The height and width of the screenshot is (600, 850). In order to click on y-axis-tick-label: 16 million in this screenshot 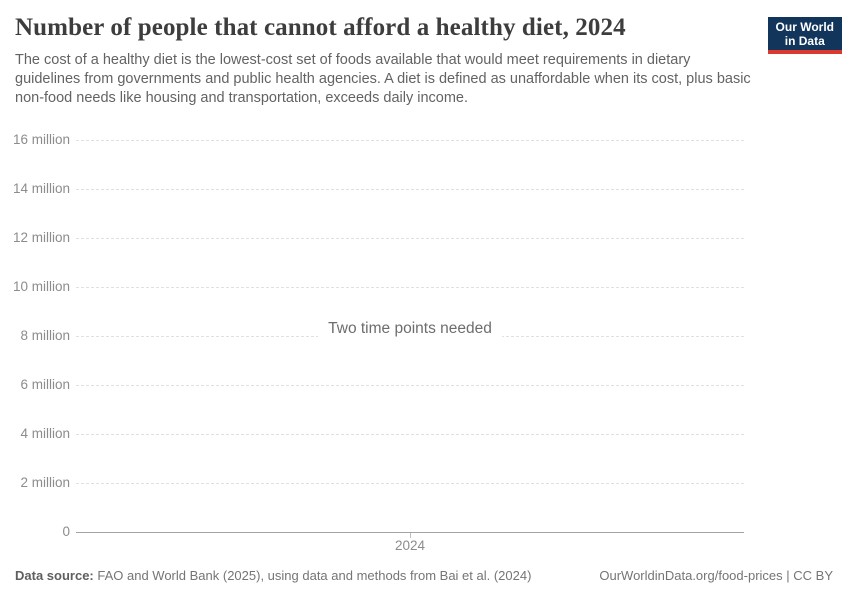, I will do `click(41, 139)`.